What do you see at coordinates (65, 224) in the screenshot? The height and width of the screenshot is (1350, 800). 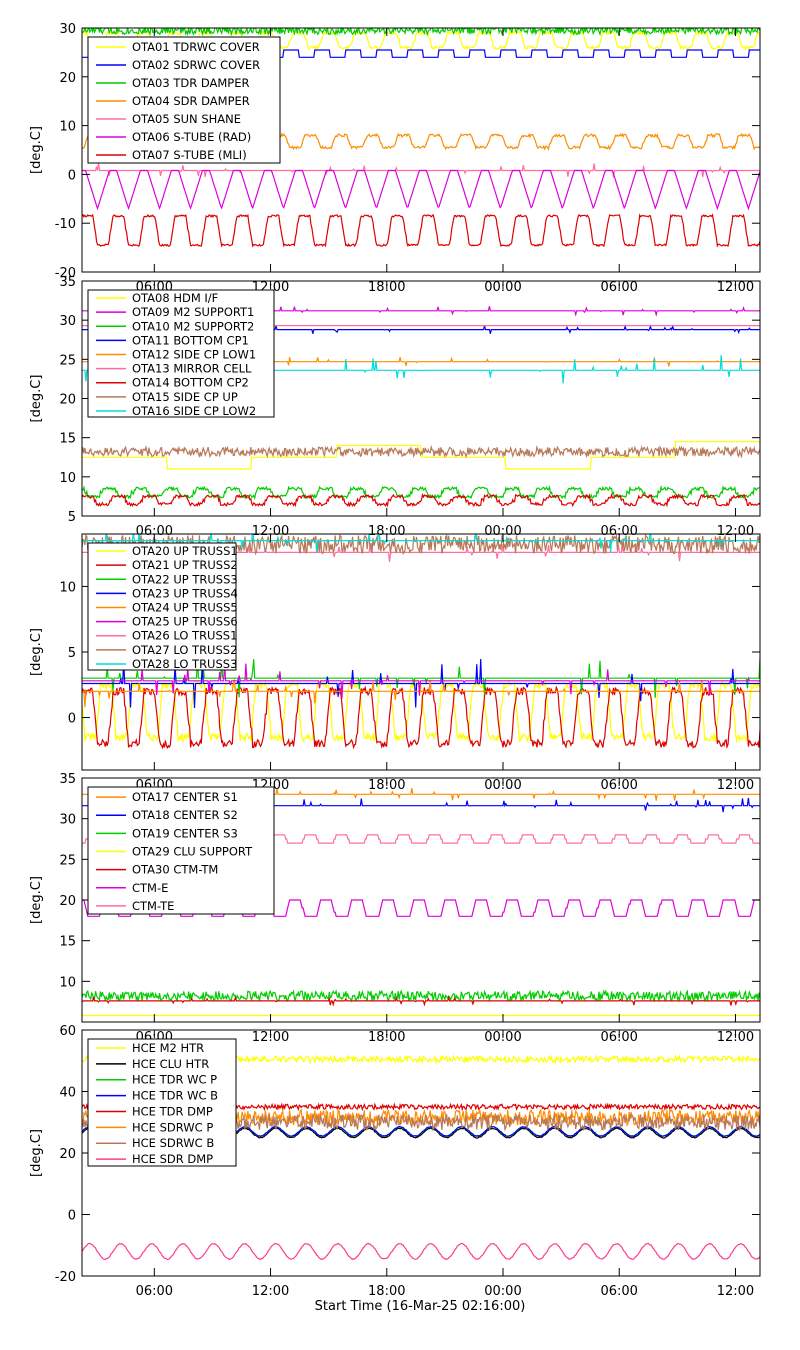 I see `y-tick-label: -10` at bounding box center [65, 224].